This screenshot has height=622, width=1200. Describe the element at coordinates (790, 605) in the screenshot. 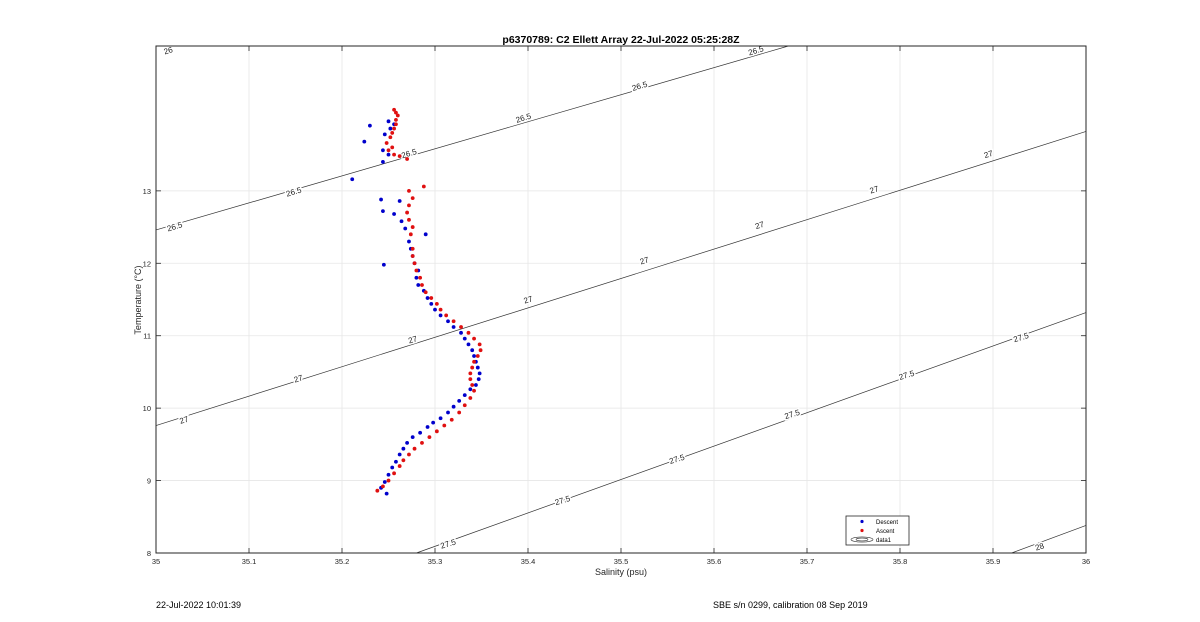

I see `footer-calibration: SBE s/n 0299, calibration 08 Sep 2019` at that location.